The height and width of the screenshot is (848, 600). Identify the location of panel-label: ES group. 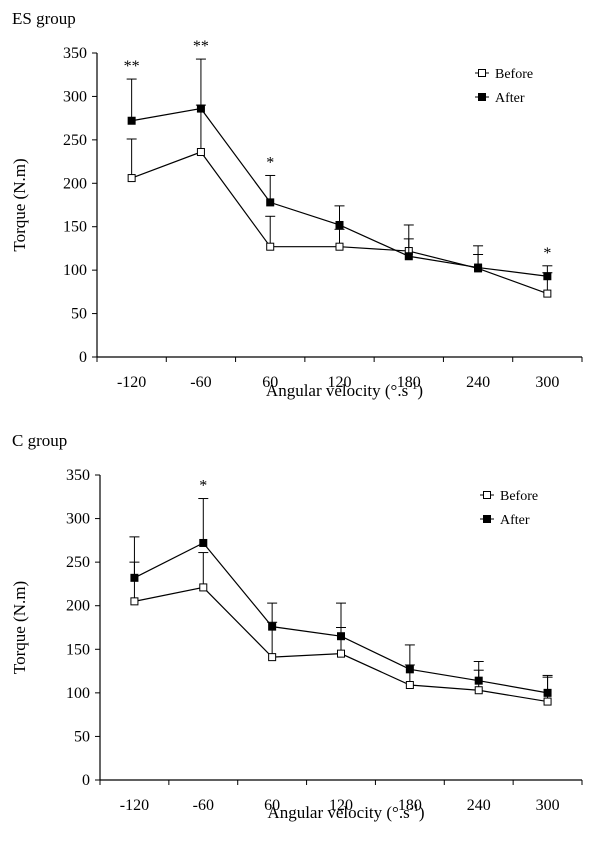
(44, 18).